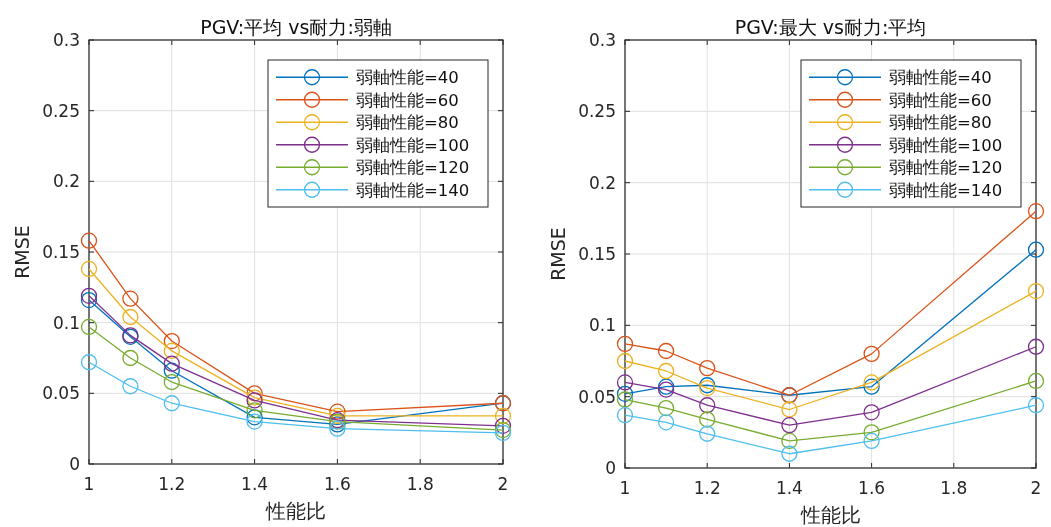 The image size is (1051, 527). I want to click on chart-title: PGV:平均 vs耐力:弱軸, so click(296, 27).